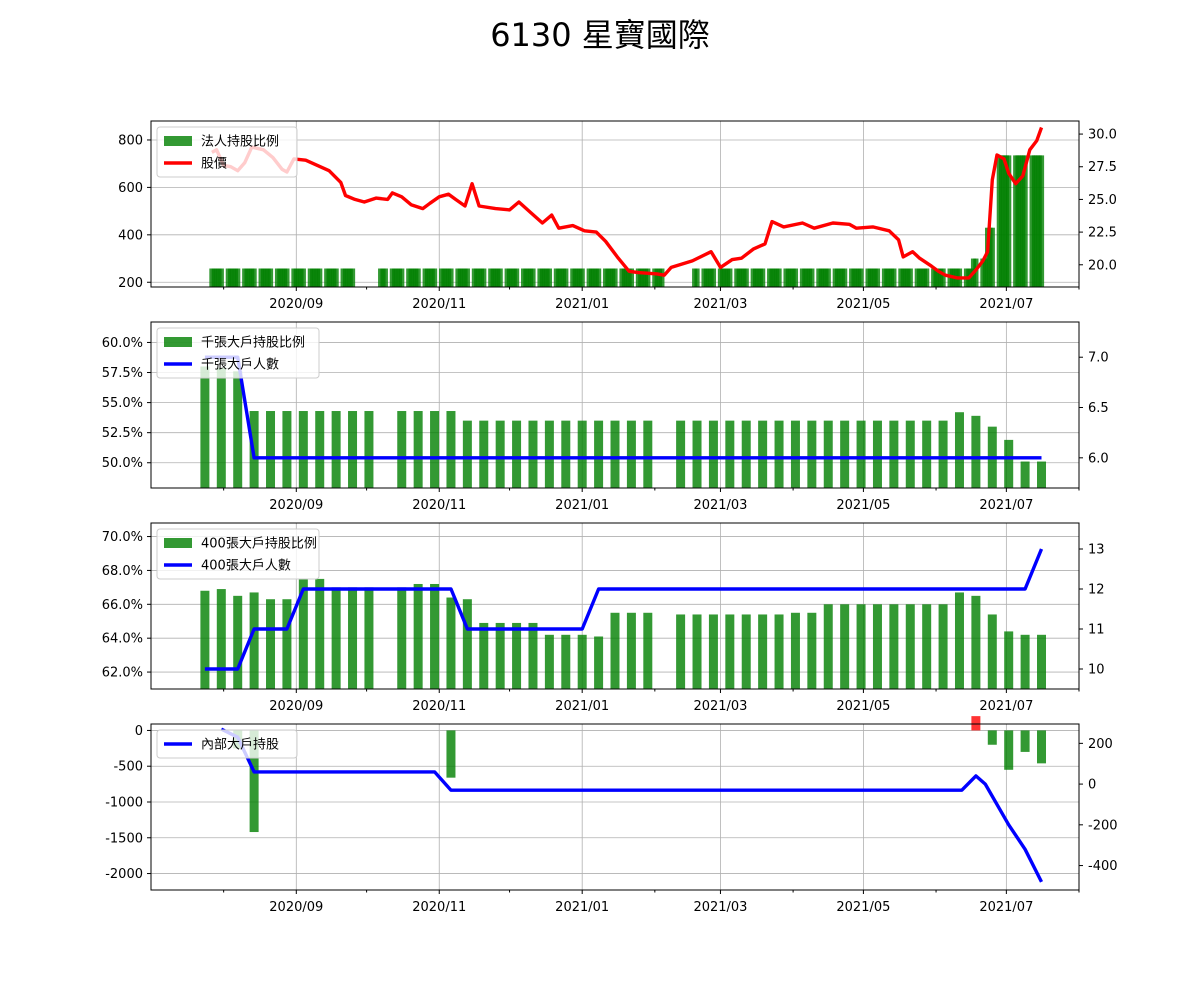  I want to click on x-tick-label: 2021/01, so click(582, 304).